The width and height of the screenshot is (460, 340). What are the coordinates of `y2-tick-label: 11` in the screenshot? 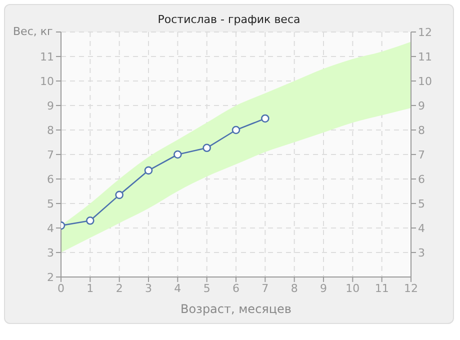 It's located at (425, 57).